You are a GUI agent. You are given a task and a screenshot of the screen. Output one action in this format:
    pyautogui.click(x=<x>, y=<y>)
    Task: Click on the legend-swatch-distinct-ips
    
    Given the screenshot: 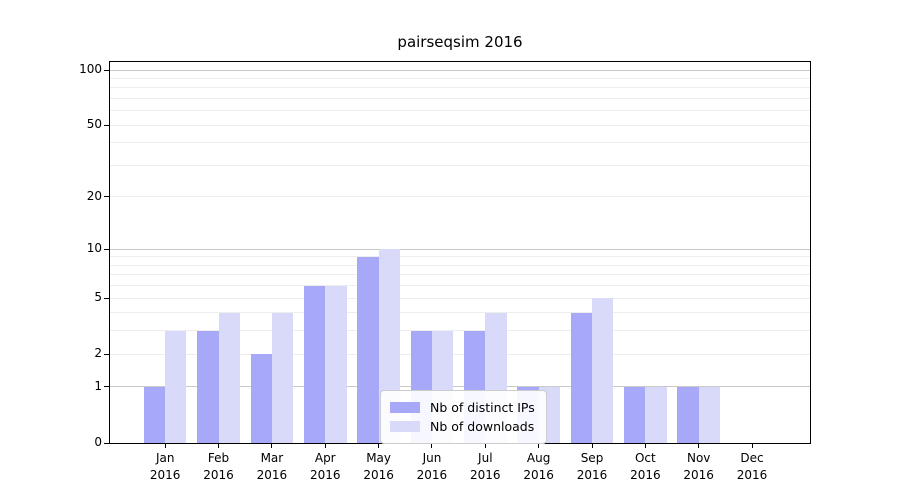 What is the action you would take?
    pyautogui.click(x=405, y=407)
    